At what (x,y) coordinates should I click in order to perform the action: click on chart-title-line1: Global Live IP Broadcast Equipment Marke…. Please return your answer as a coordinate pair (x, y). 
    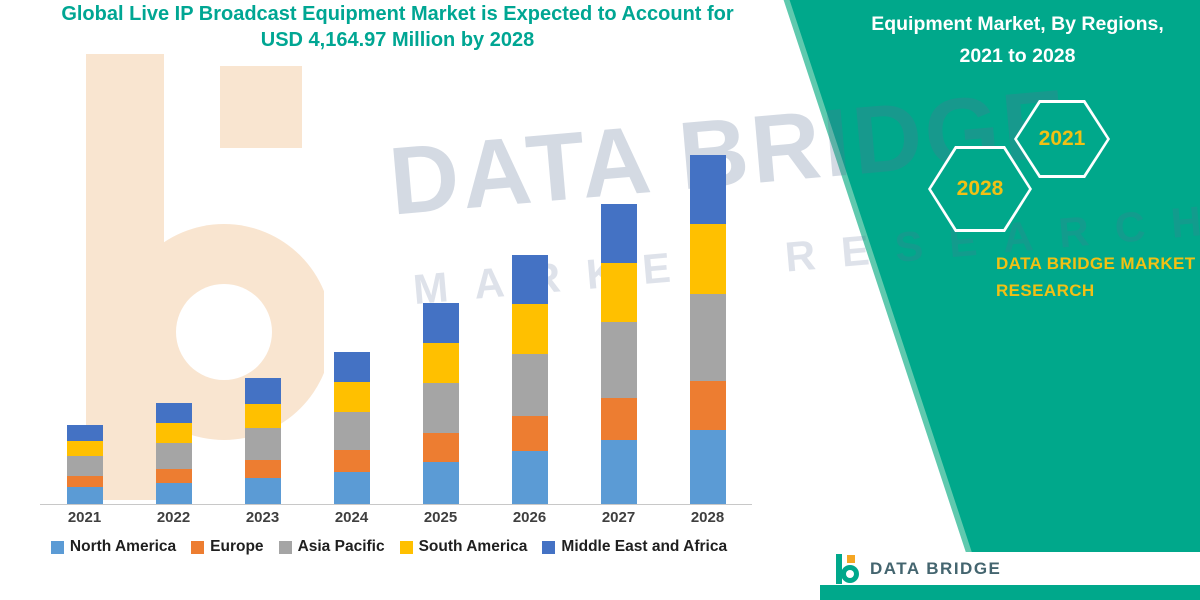
    Looking at the image, I should click on (397, 14).